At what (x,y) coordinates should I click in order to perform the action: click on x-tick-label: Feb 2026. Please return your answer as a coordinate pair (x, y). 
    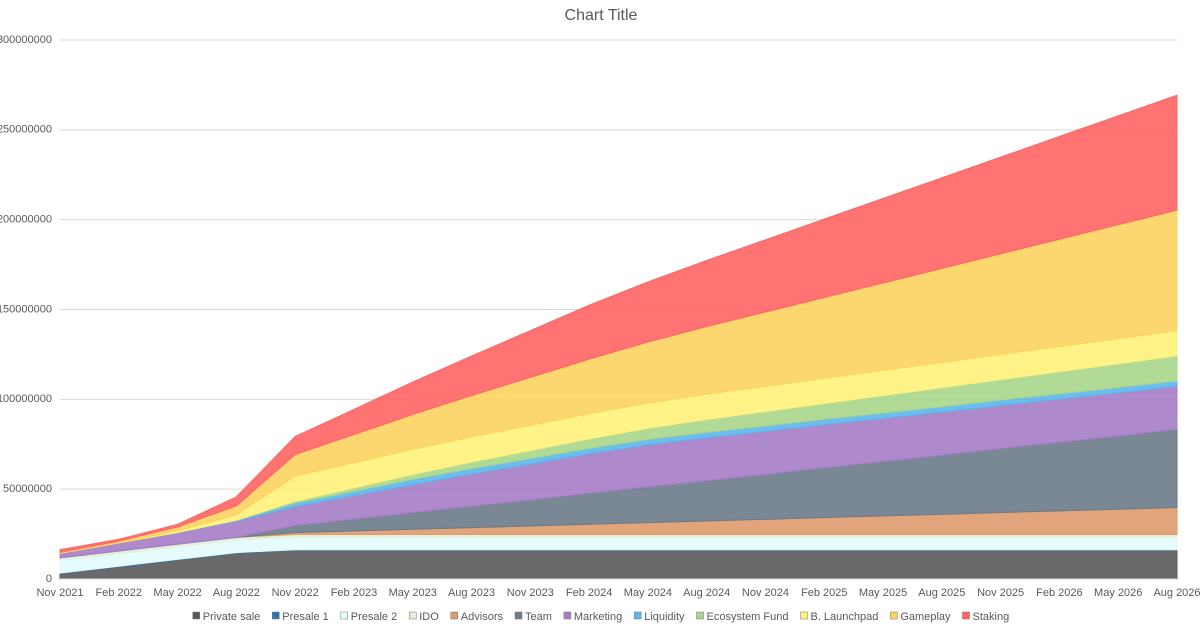
    Looking at the image, I should click on (1059, 593).